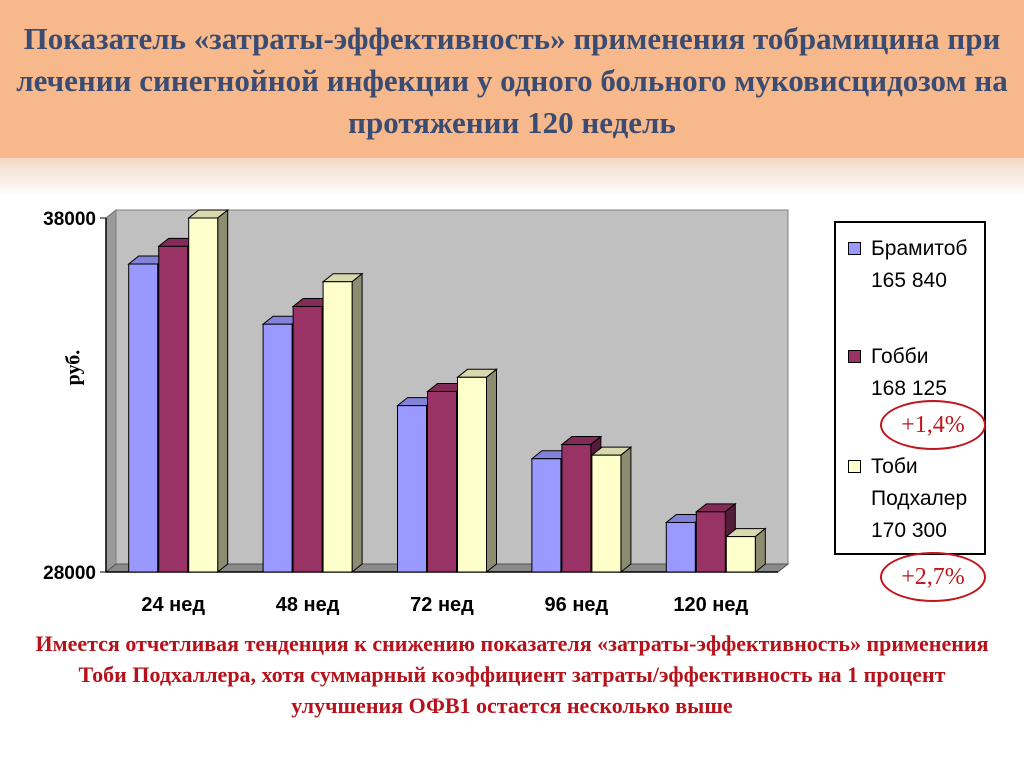  Describe the element at coordinates (111, 391) in the screenshot. I see `plot-side-wall` at that location.